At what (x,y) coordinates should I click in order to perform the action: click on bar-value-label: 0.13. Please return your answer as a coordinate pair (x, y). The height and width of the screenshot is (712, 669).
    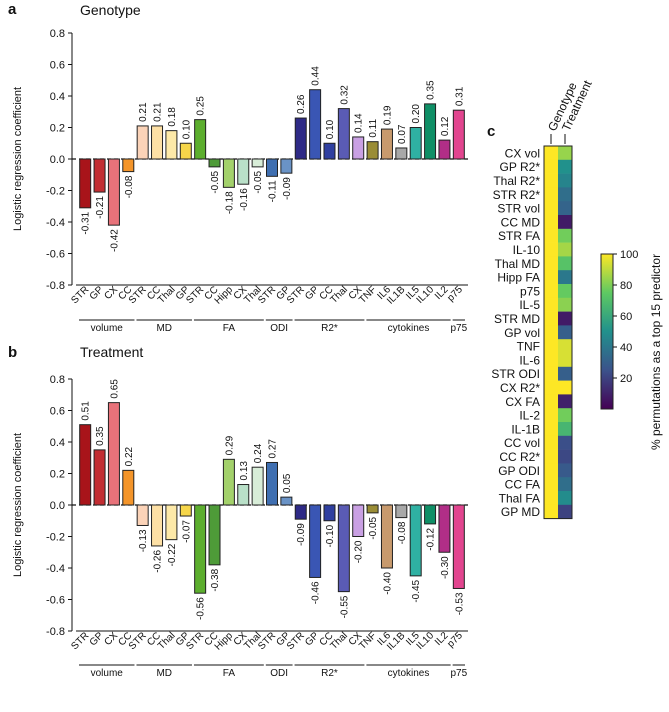
    Looking at the image, I should click on (244, 471).